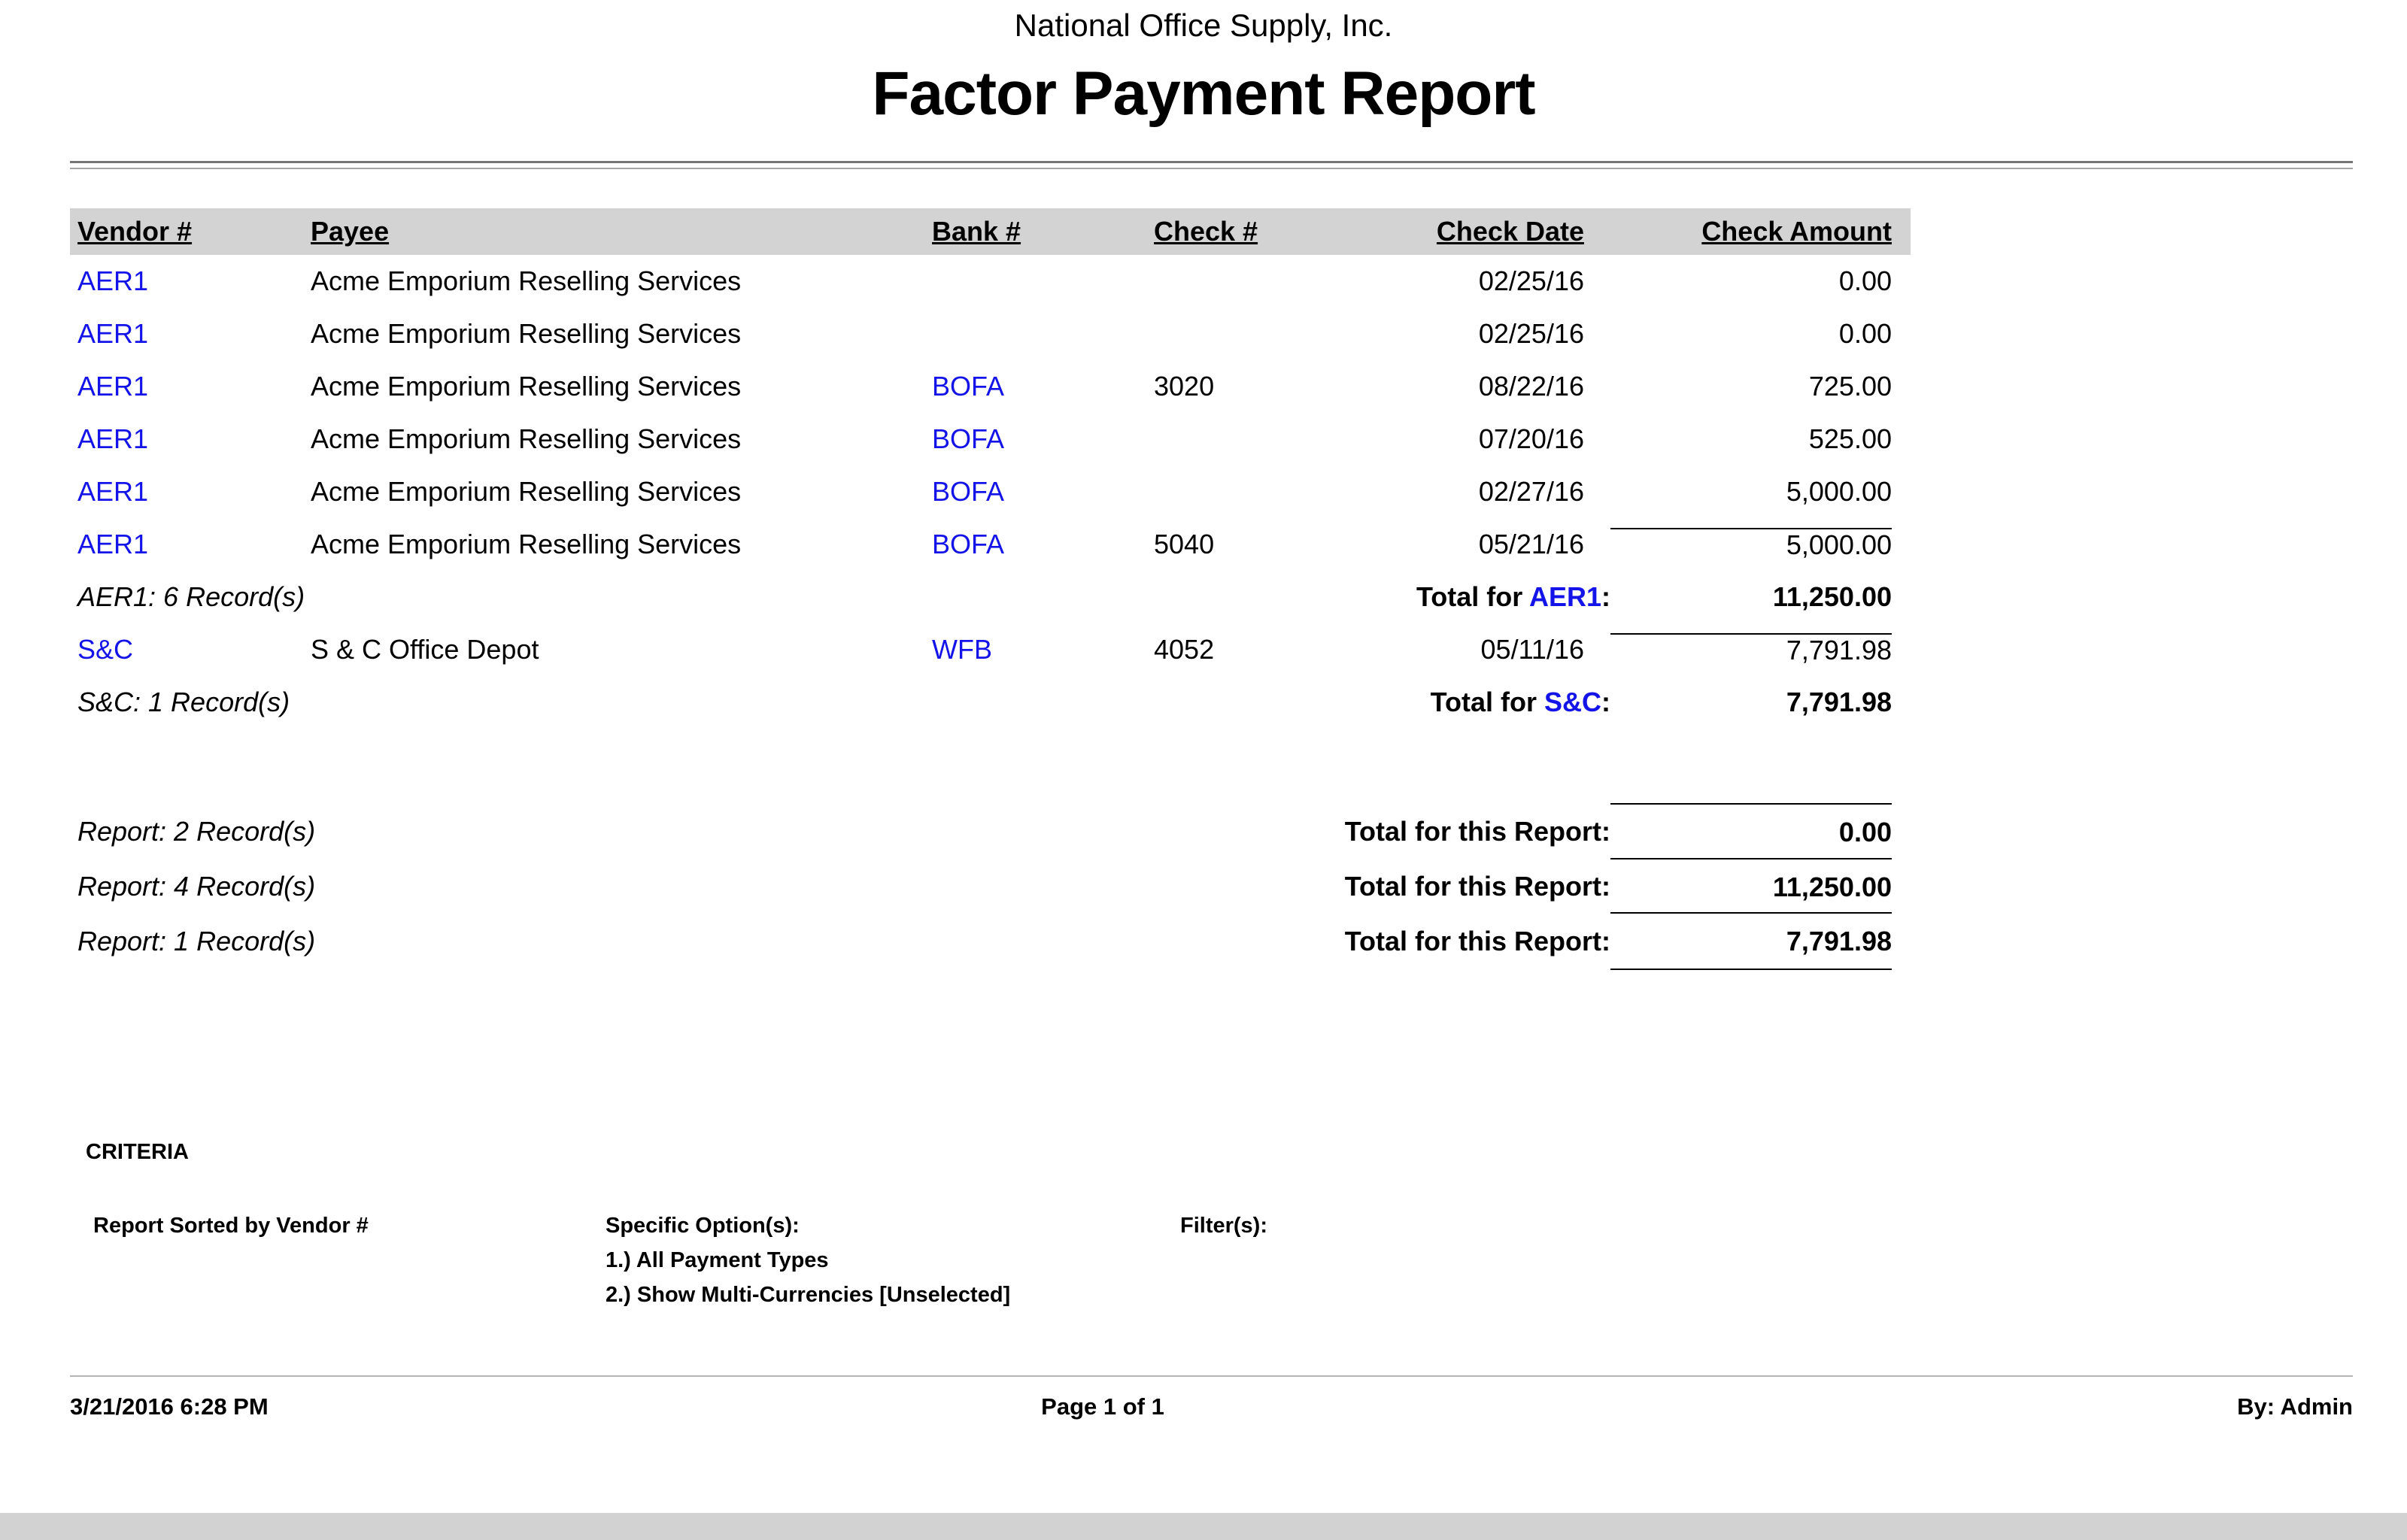  What do you see at coordinates (1102, 1406) in the screenshot?
I see `footer-page-number: Page 1 of 1` at bounding box center [1102, 1406].